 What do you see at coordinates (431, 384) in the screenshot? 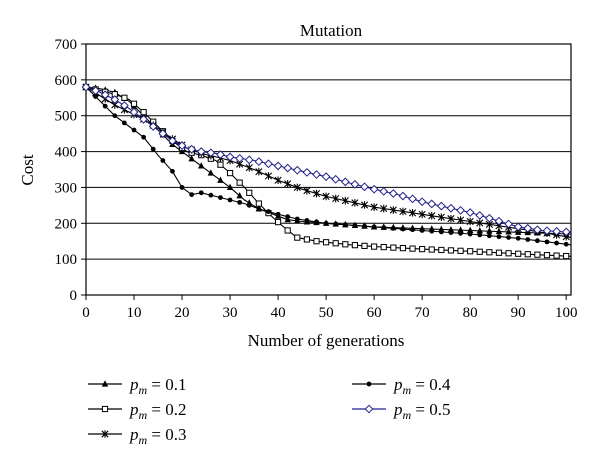
I see `legend-value: = 0.4` at bounding box center [431, 384].